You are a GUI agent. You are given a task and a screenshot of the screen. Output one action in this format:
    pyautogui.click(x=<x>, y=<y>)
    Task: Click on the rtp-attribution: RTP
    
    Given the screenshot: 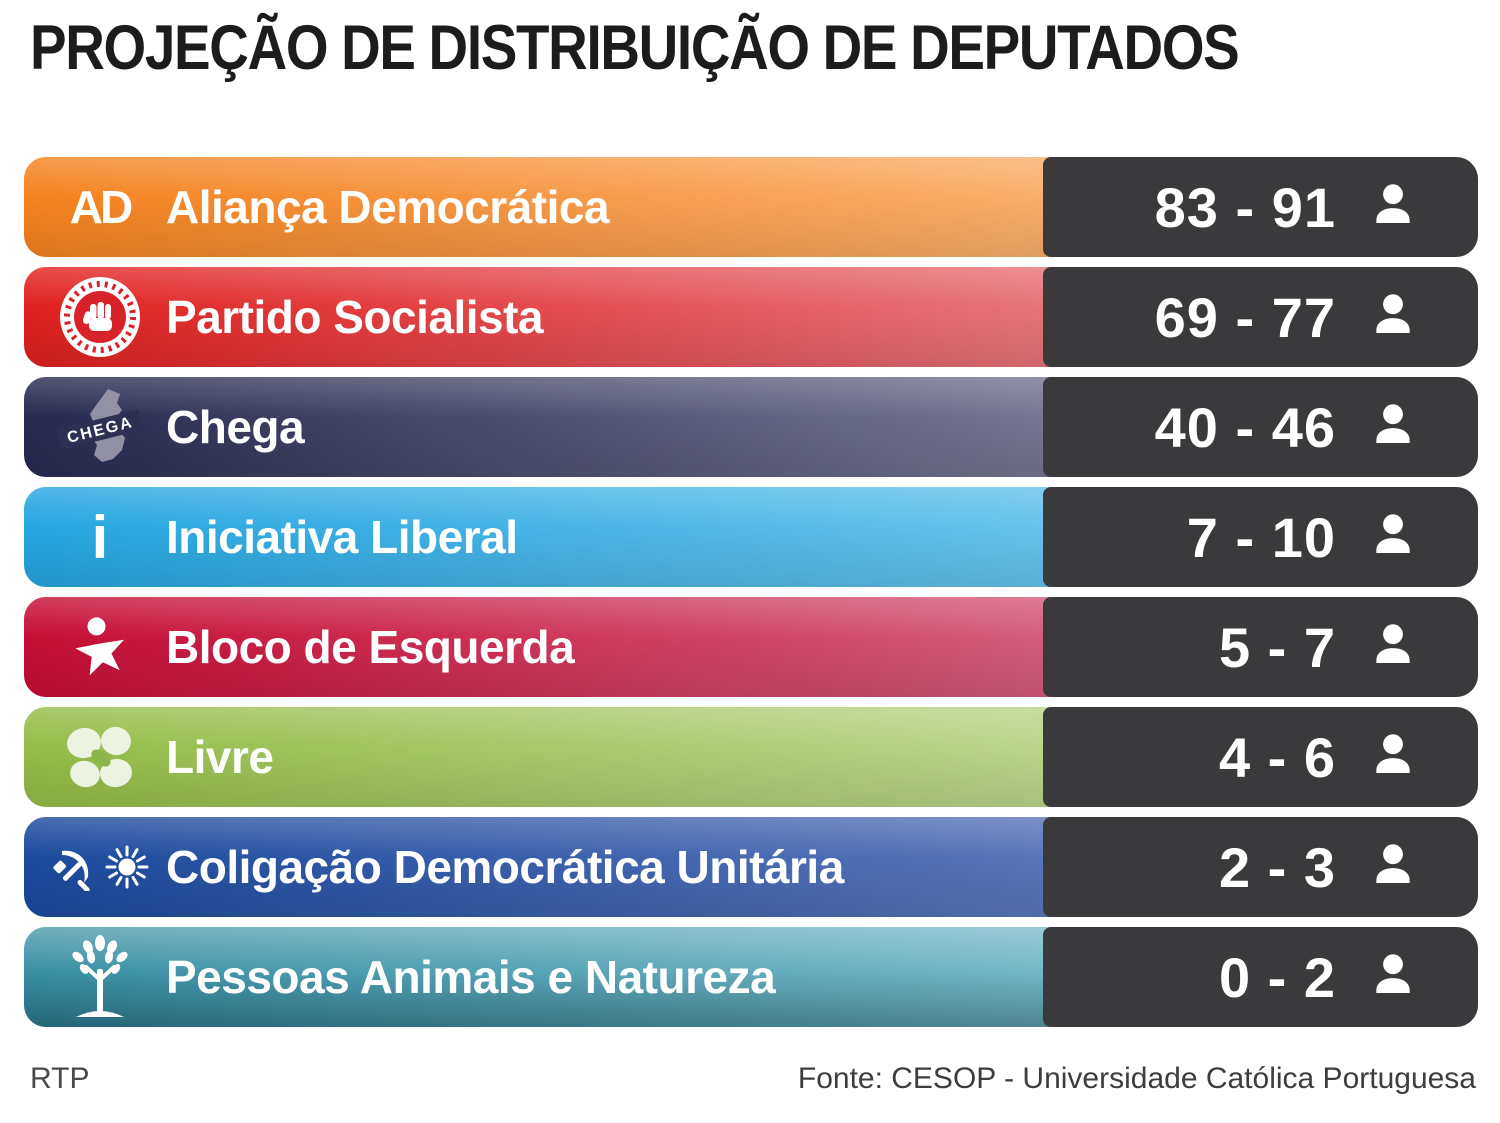 What is the action you would take?
    pyautogui.click(x=60, y=1078)
    